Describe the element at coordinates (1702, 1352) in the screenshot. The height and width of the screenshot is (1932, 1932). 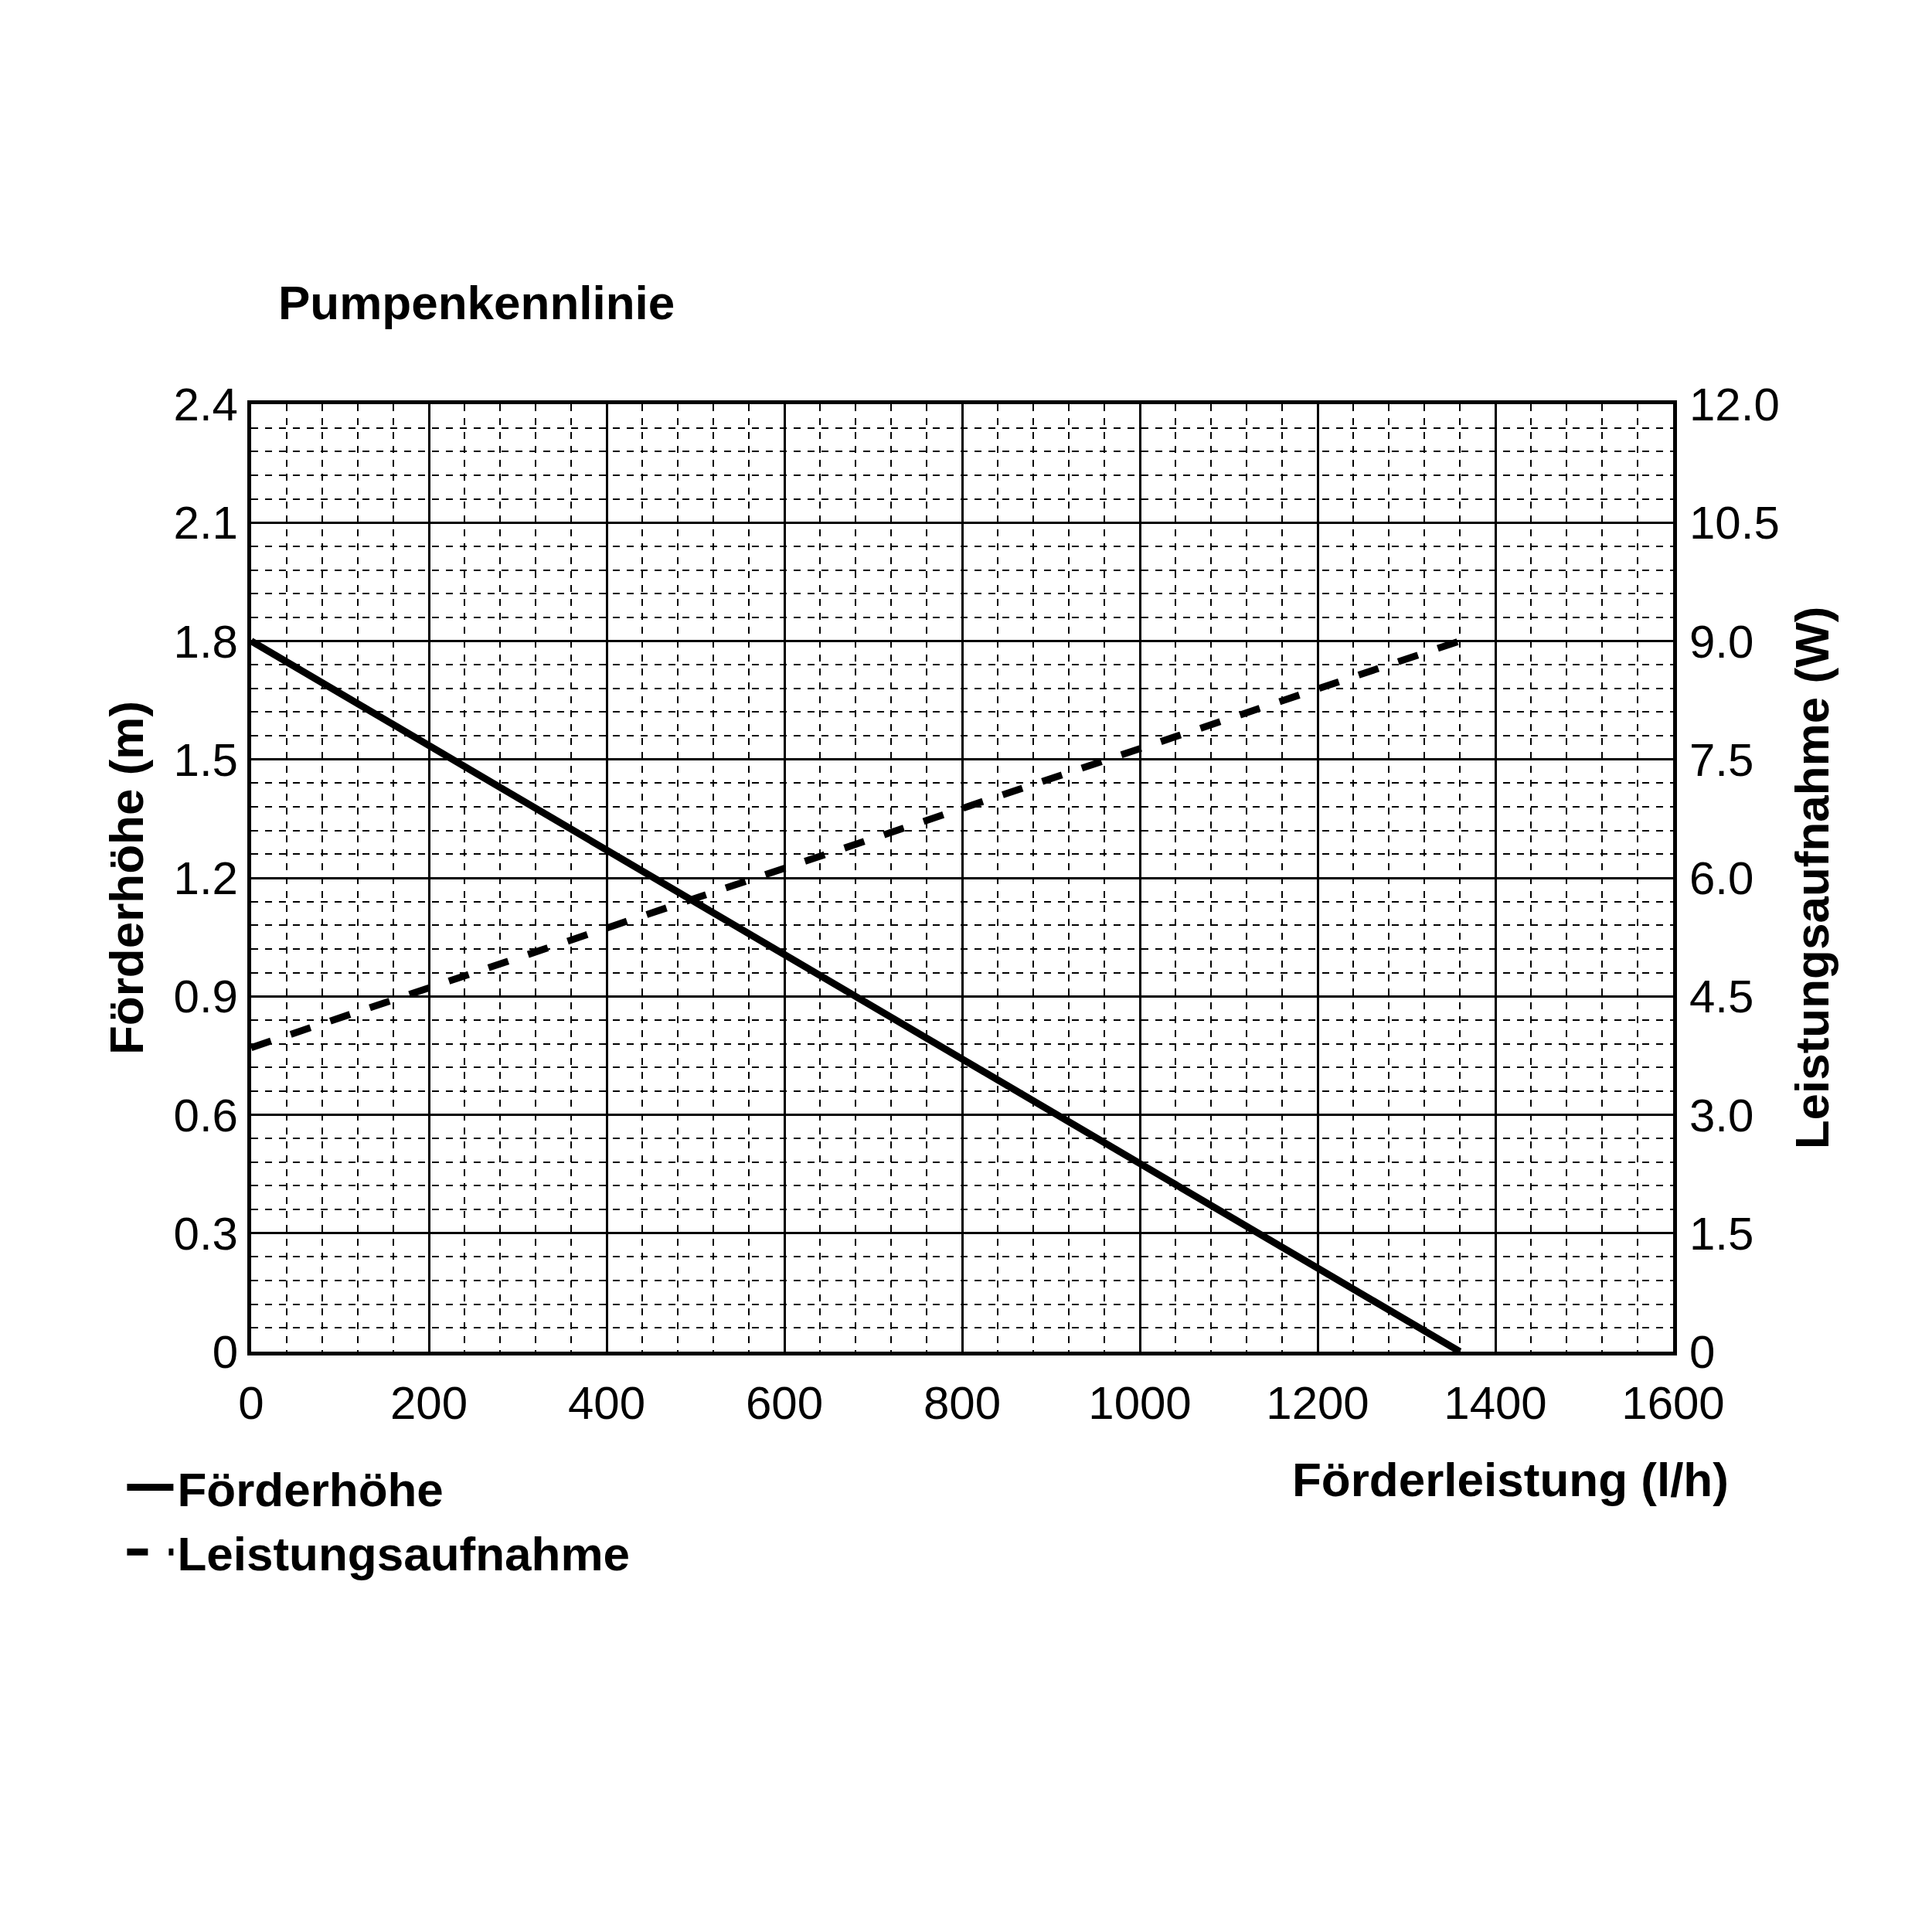
I see `y2-tick-label: 0` at that location.